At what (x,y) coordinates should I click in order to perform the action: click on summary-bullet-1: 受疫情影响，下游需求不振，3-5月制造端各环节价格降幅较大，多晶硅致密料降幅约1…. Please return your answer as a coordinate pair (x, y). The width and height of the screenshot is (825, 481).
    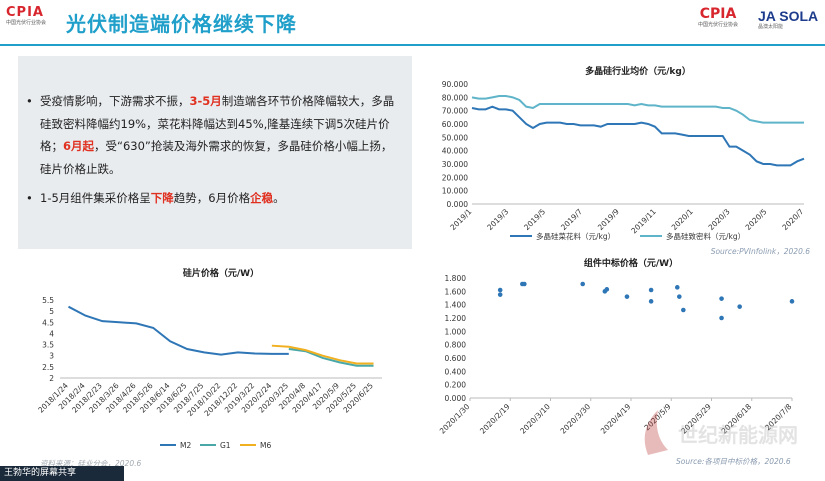
    Looking at the image, I should click on (217, 135).